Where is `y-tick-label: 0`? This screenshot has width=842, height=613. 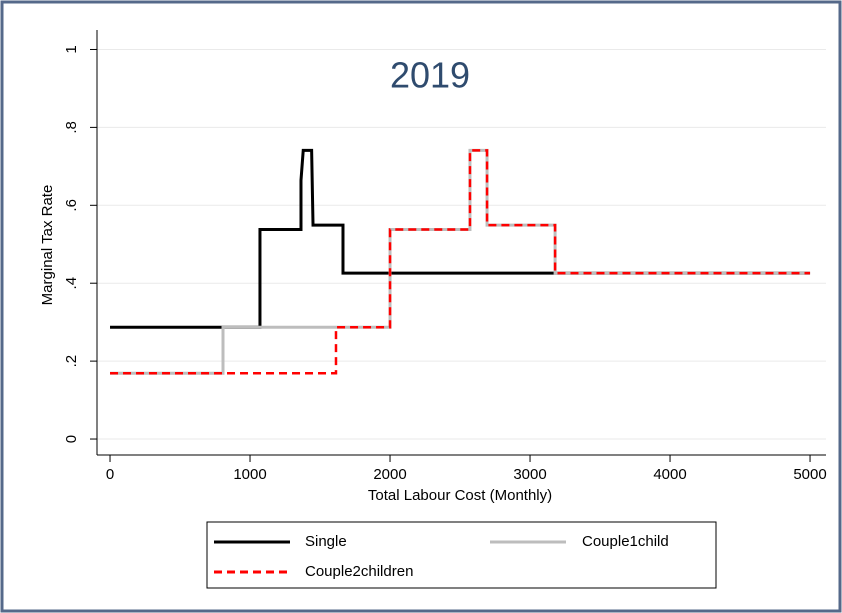 y-tick-label: 0 is located at coordinates (71, 439).